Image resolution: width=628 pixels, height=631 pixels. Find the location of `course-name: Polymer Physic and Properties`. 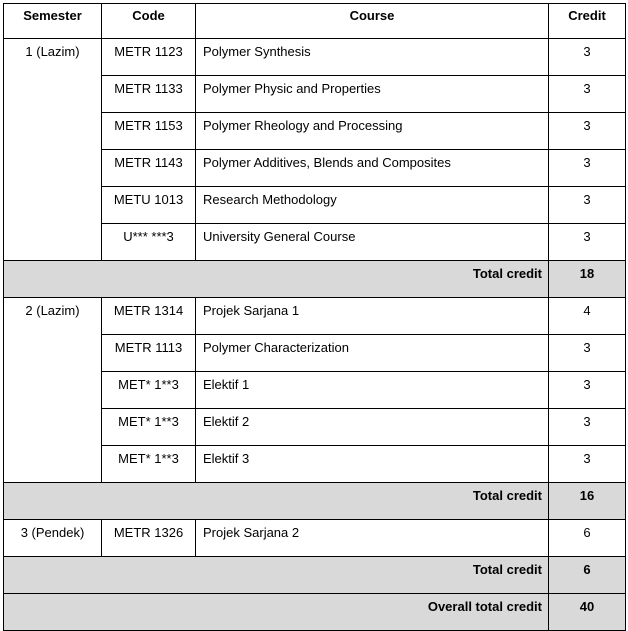

course-name: Polymer Physic and Properties is located at coordinates (372, 94).